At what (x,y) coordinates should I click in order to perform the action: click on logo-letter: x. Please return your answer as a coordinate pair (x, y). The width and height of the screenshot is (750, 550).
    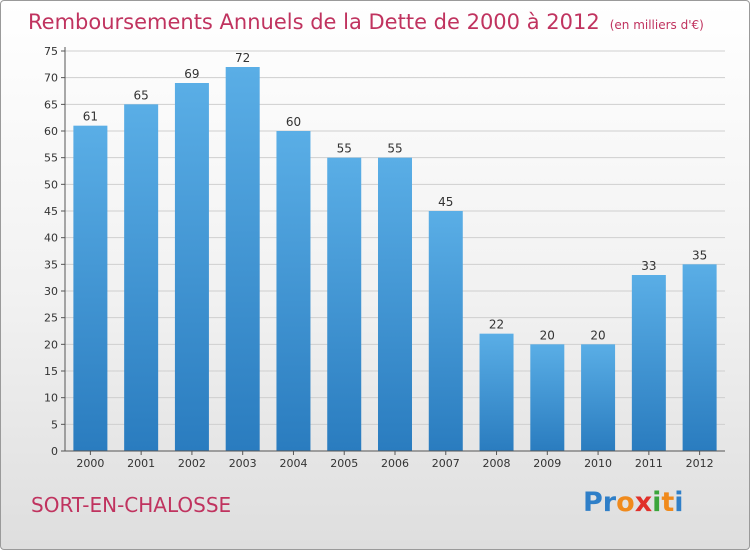
    Looking at the image, I should click on (643, 502).